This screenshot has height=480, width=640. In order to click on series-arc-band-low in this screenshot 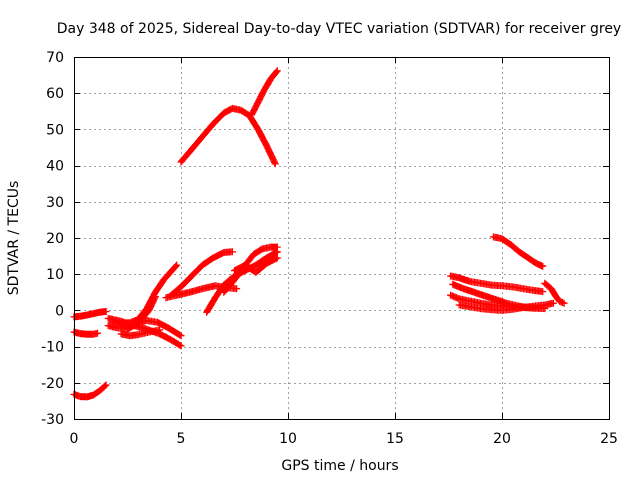, I will do `click(140, 333)`.